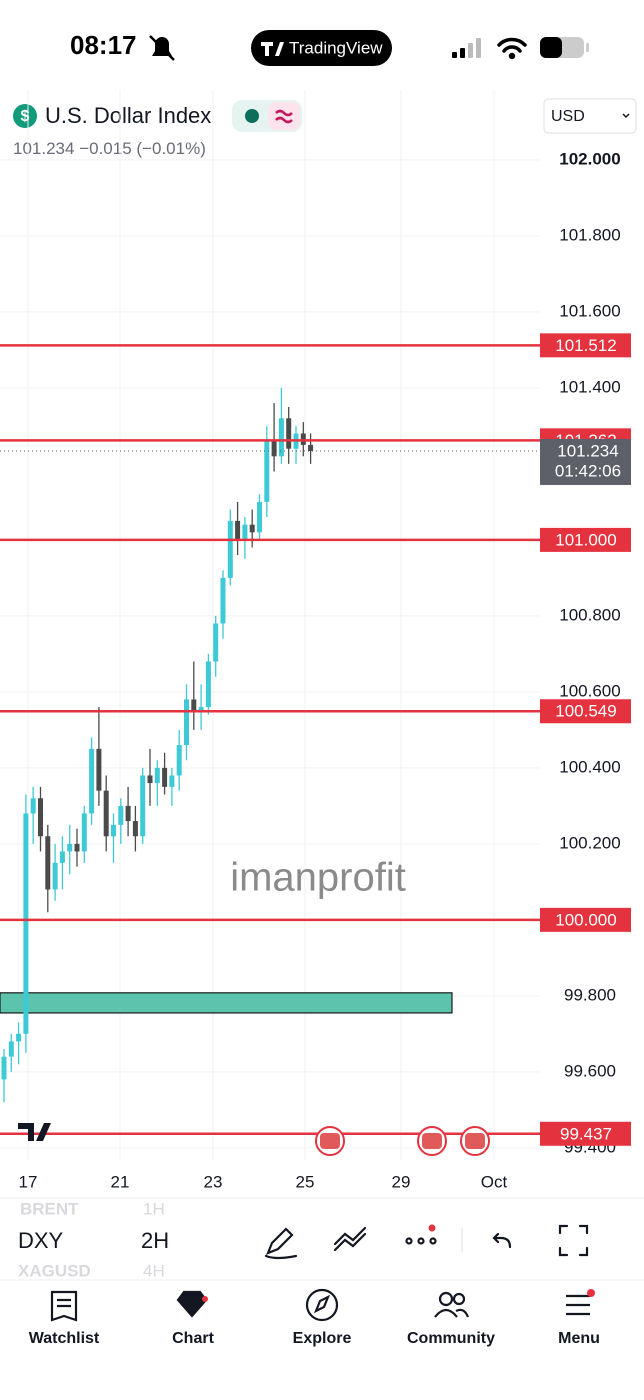  What do you see at coordinates (589, 158) in the screenshot?
I see `y-tick-label: 102.000` at bounding box center [589, 158].